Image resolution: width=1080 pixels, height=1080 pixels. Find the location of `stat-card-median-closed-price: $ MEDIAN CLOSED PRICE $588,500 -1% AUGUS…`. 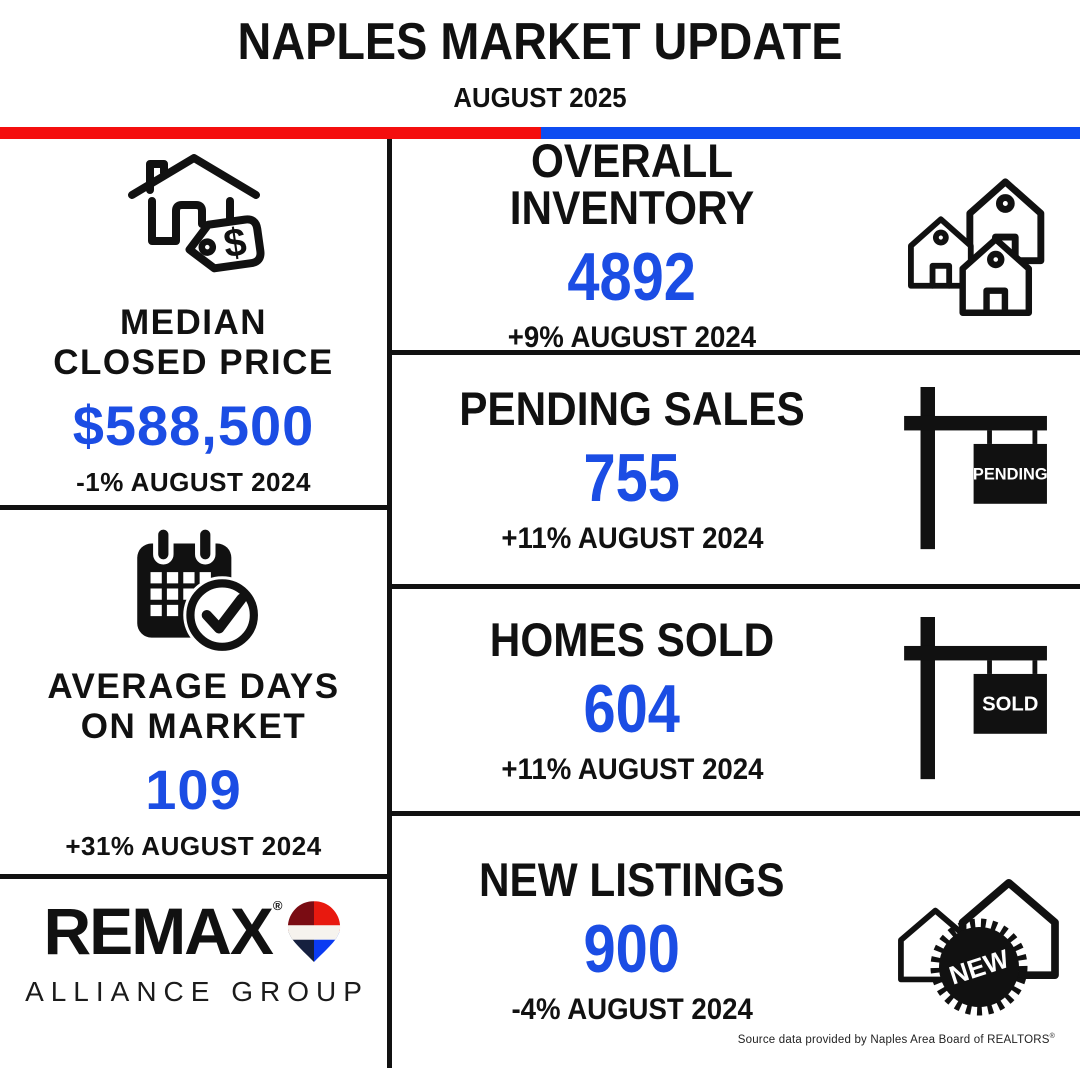

stat-card-median-closed-price: $ MEDIAN CLOSED PRICE $588,500 -1% AUGUS… is located at coordinates (193, 324).